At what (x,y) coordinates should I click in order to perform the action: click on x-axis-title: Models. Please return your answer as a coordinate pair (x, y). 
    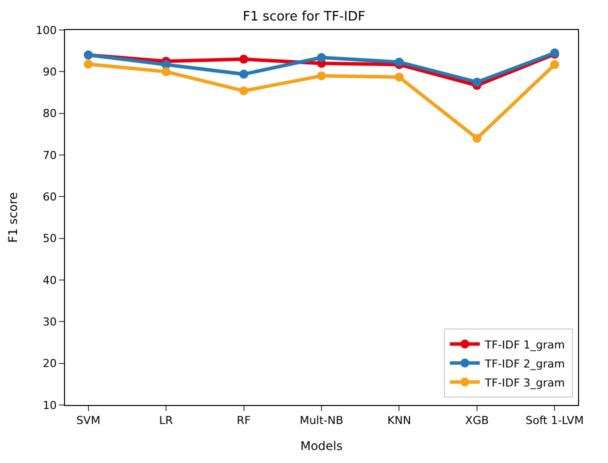
    Looking at the image, I should click on (321, 446).